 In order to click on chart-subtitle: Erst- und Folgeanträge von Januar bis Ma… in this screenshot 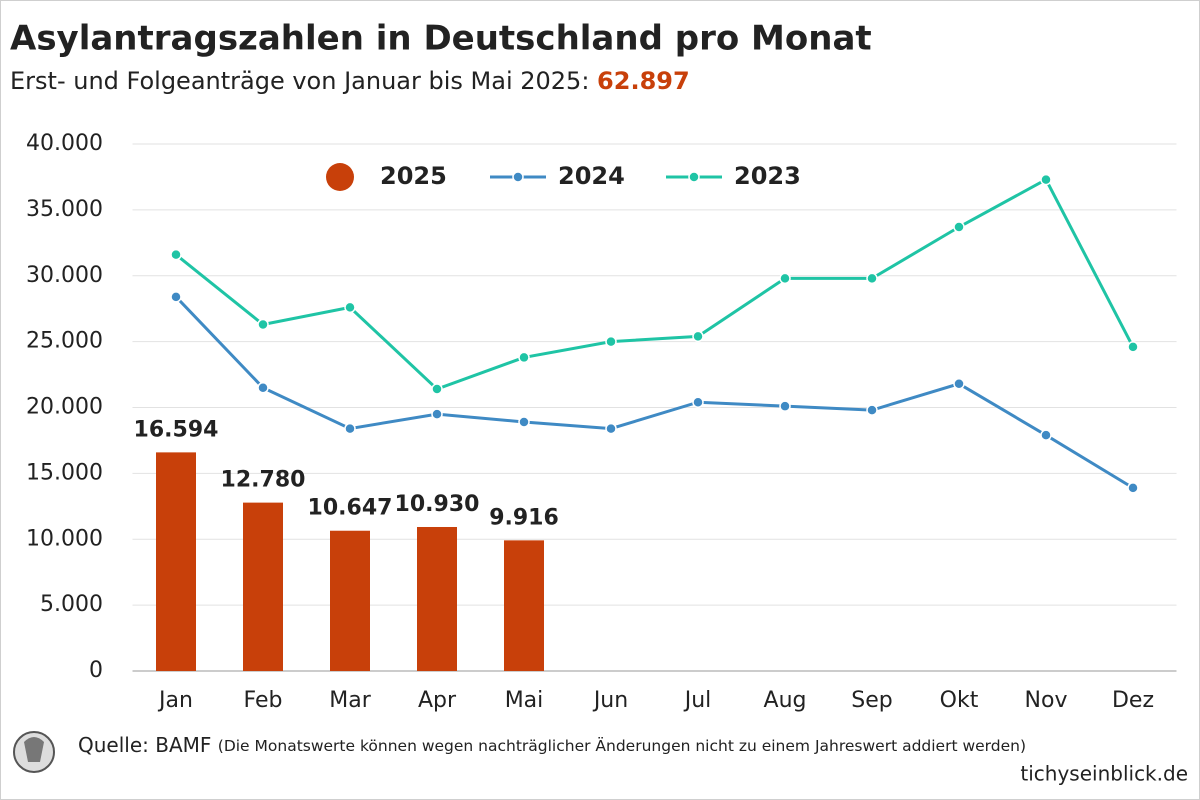, I will do `click(350, 81)`.